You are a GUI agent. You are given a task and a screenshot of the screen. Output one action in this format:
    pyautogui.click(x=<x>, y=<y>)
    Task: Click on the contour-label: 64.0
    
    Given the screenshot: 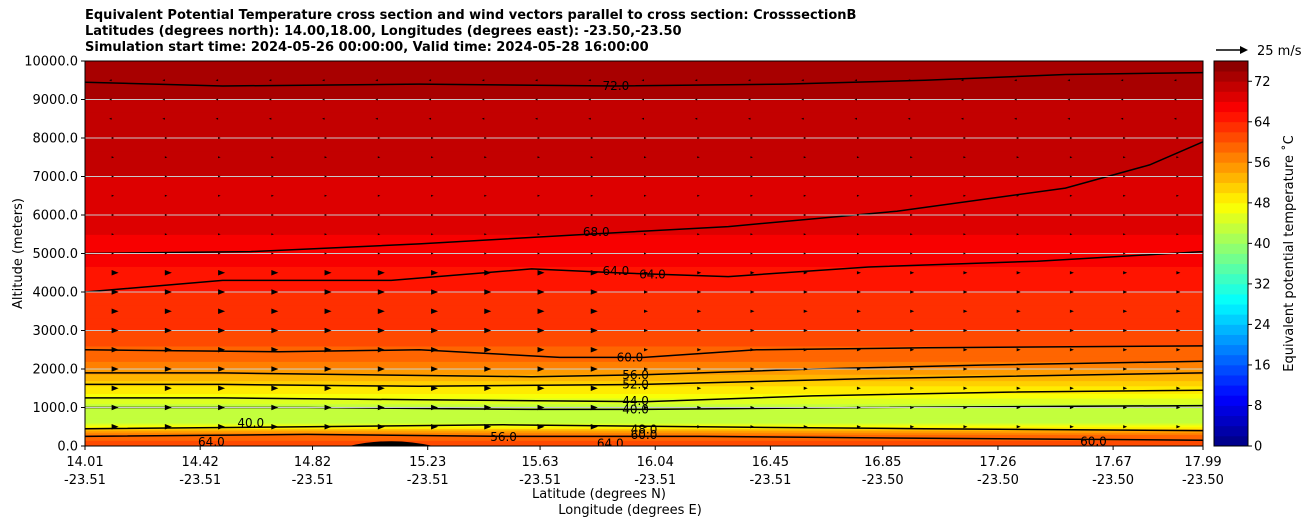 What is the action you would take?
    pyautogui.click(x=616, y=271)
    